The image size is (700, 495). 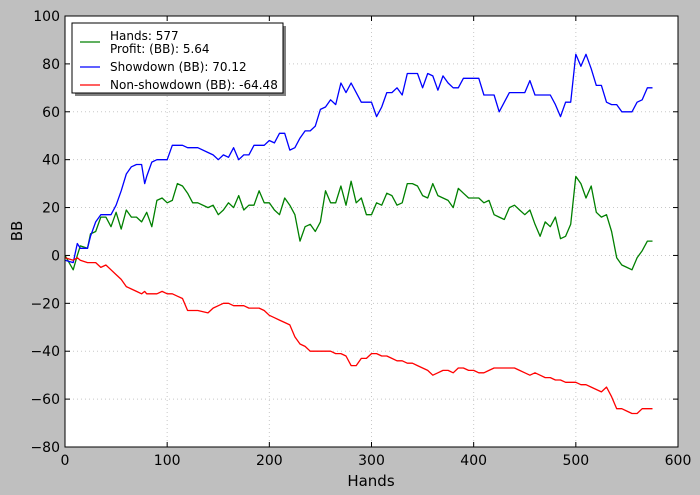 I want to click on y-tick-label: 40, so click(x=51, y=161).